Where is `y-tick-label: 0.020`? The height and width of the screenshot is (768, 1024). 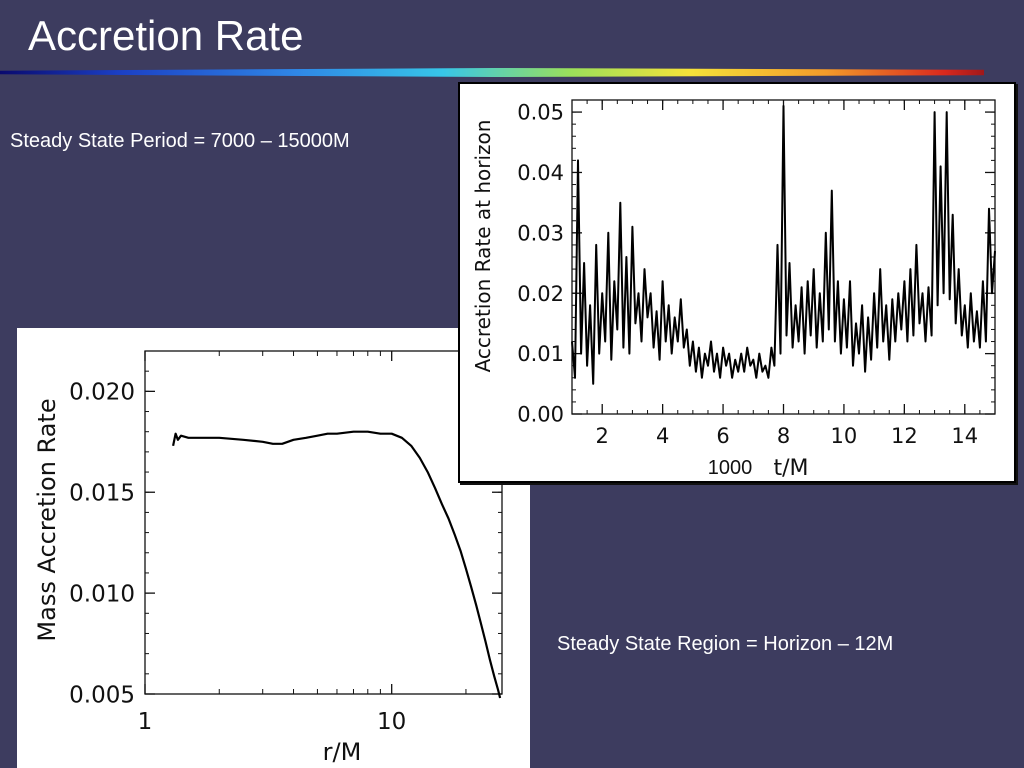 y-tick-label: 0.020 is located at coordinates (102, 393).